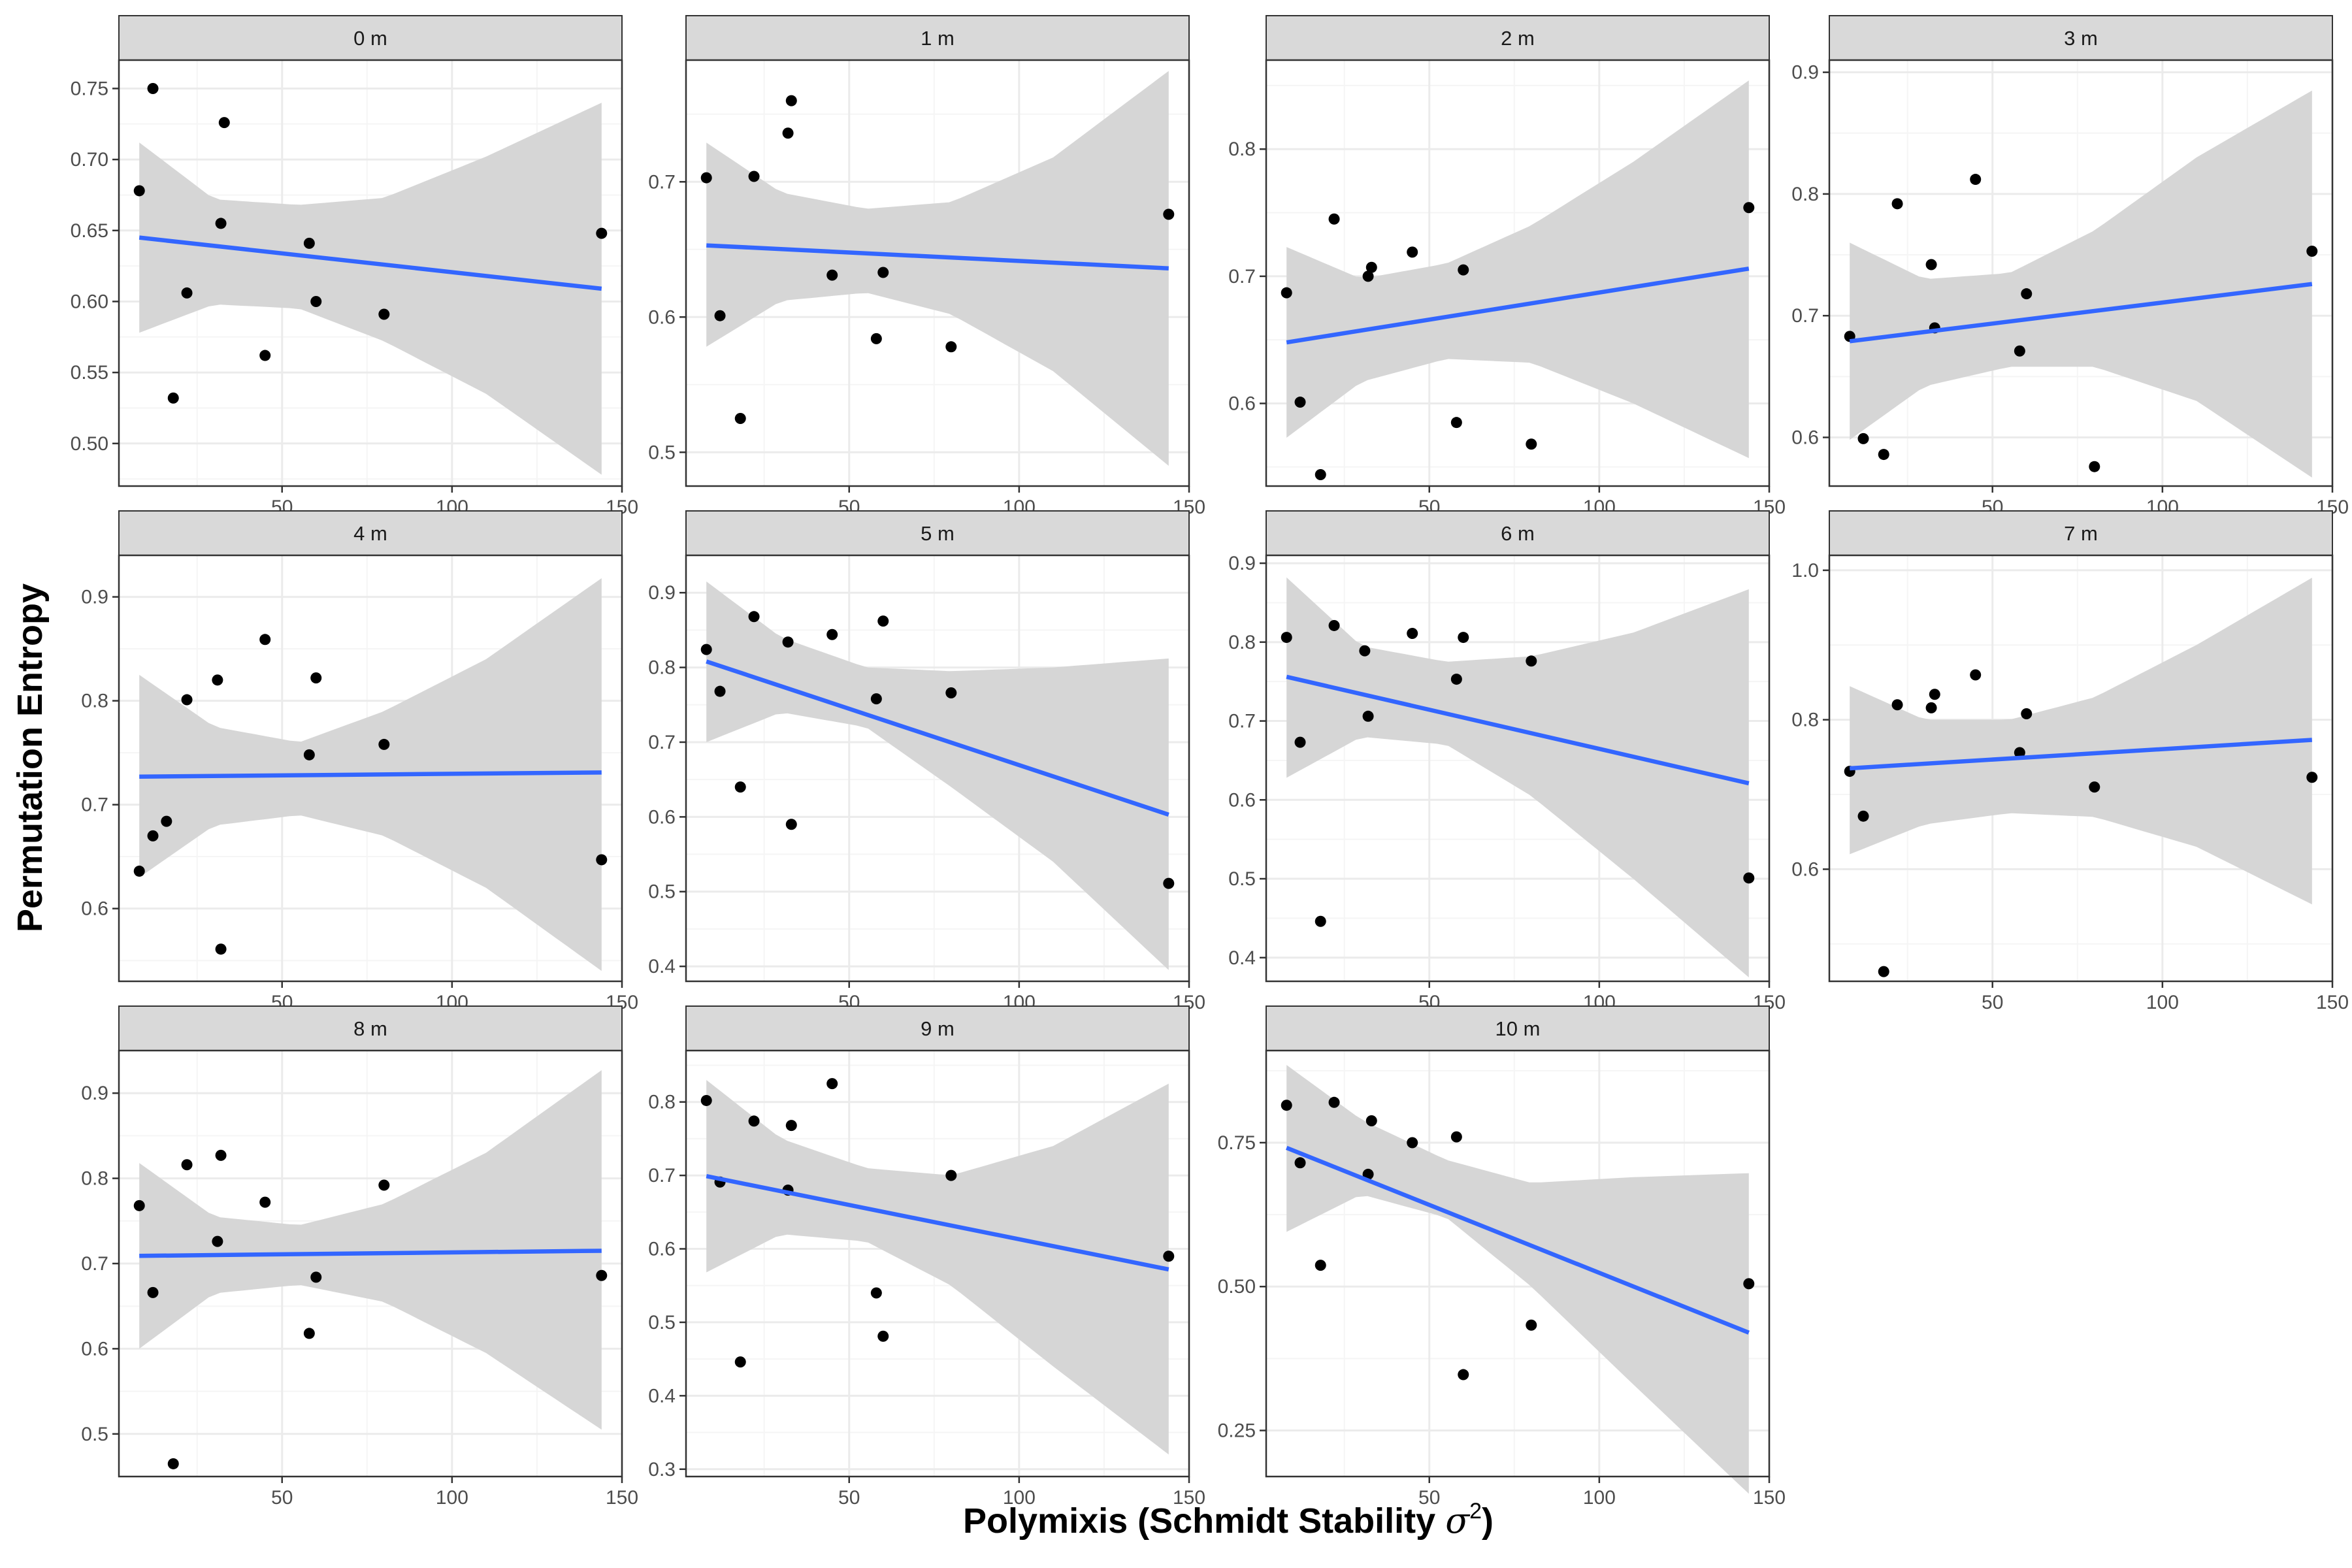  Describe the element at coordinates (1805, 570) in the screenshot. I see `y-tick-label: 1.0` at that location.